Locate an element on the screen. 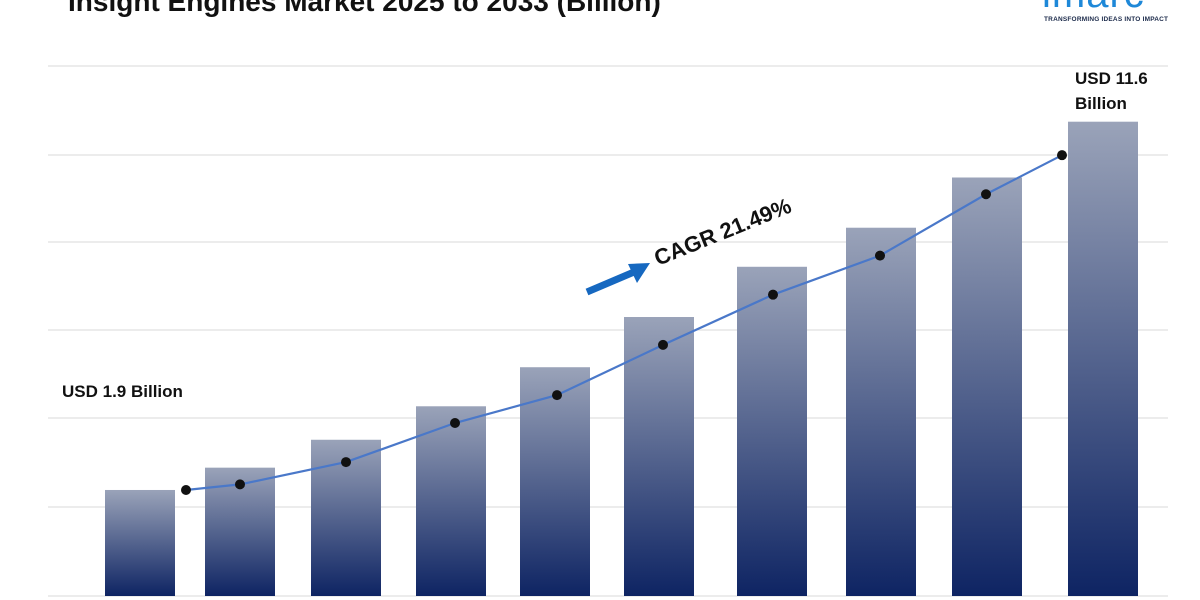 The width and height of the screenshot is (1200, 600). end-value-label-line2: Billion is located at coordinates (1101, 103).